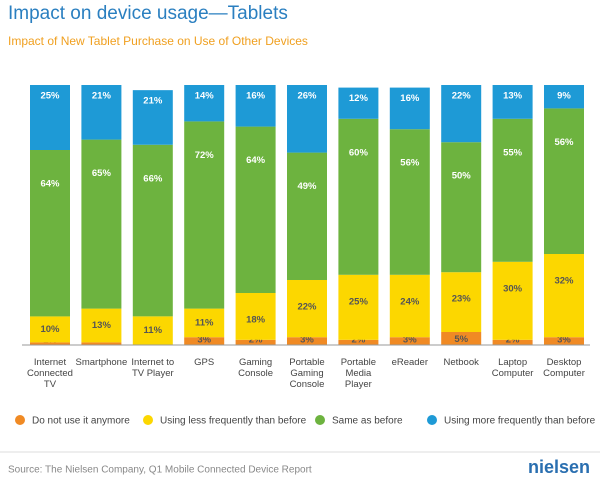  What do you see at coordinates (359, 152) in the screenshot?
I see `value-label: 60%` at bounding box center [359, 152].